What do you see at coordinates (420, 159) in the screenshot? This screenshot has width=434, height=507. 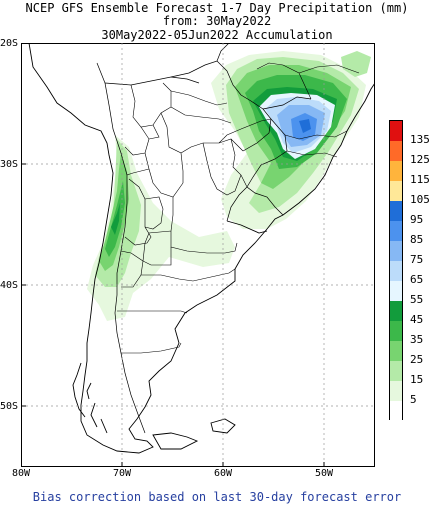 I see `legend-label-125: 125` at bounding box center [420, 159].